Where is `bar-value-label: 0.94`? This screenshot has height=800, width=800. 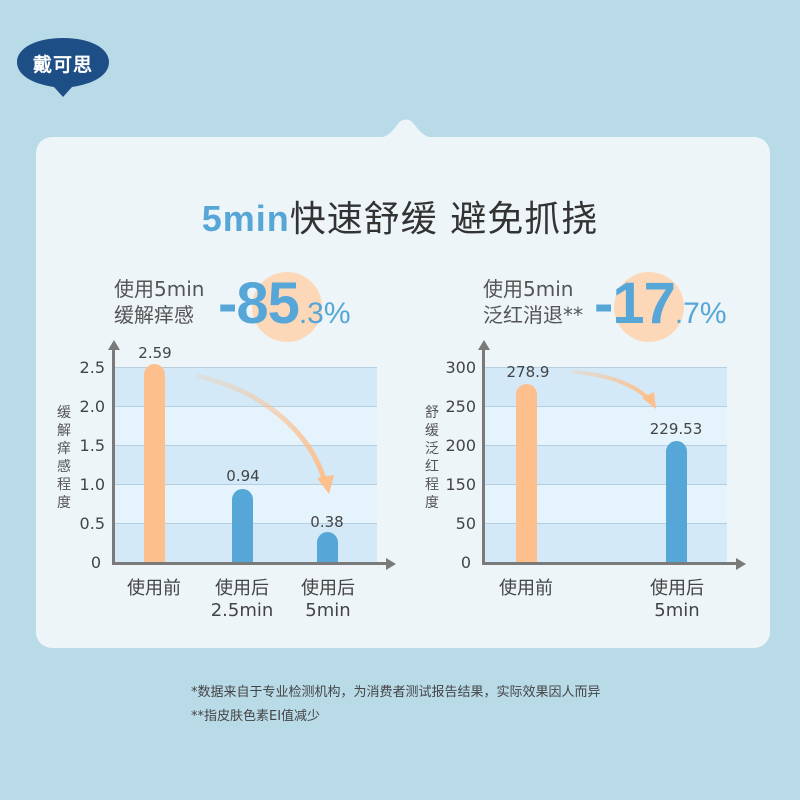 bar-value-label: 0.94 is located at coordinates (243, 476).